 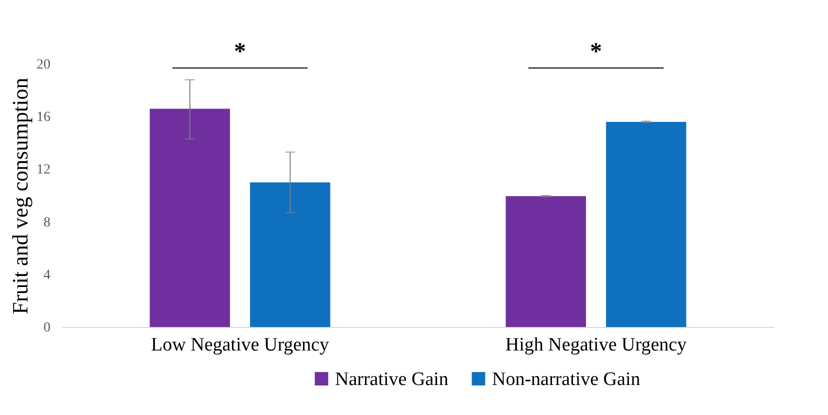 What do you see at coordinates (596, 345) in the screenshot?
I see `x-tick-label: High Negative Urgency` at bounding box center [596, 345].